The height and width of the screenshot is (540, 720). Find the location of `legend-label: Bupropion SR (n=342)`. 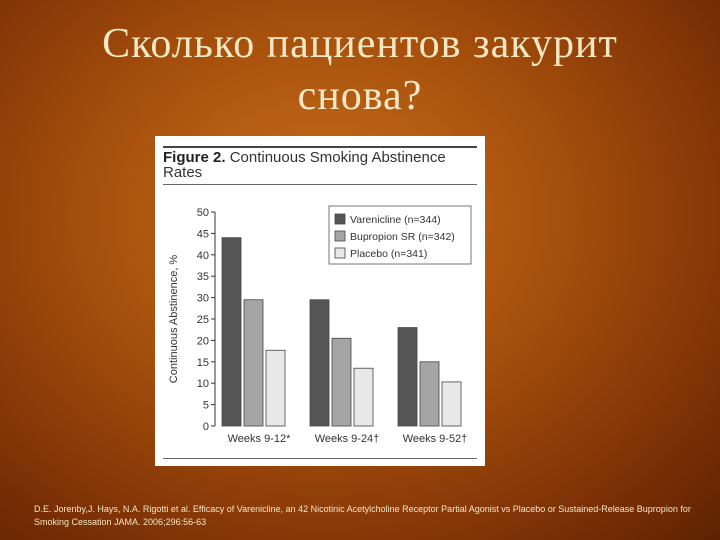

legend-label: Bupropion SR (n=342) is located at coordinates (402, 237).